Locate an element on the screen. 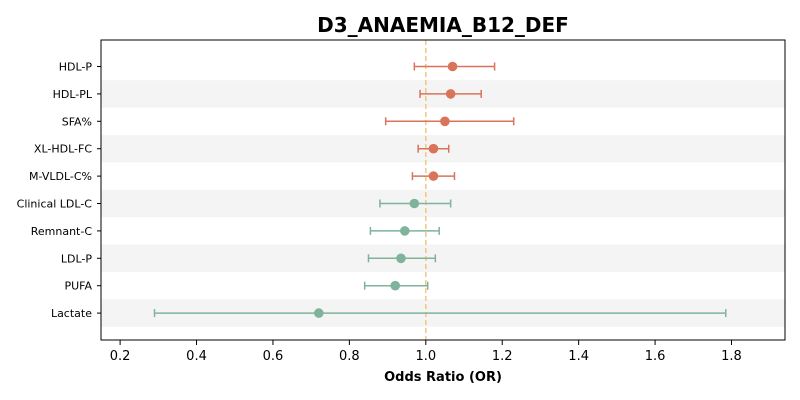  y-tick-label: Lactate is located at coordinates (71, 313).